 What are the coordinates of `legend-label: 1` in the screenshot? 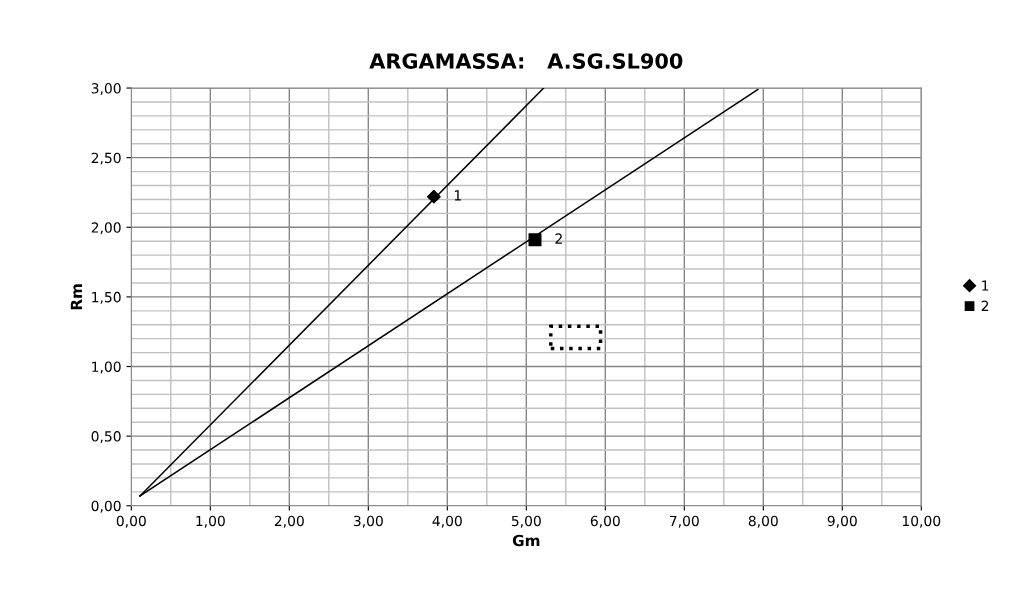 It's located at (985, 285).